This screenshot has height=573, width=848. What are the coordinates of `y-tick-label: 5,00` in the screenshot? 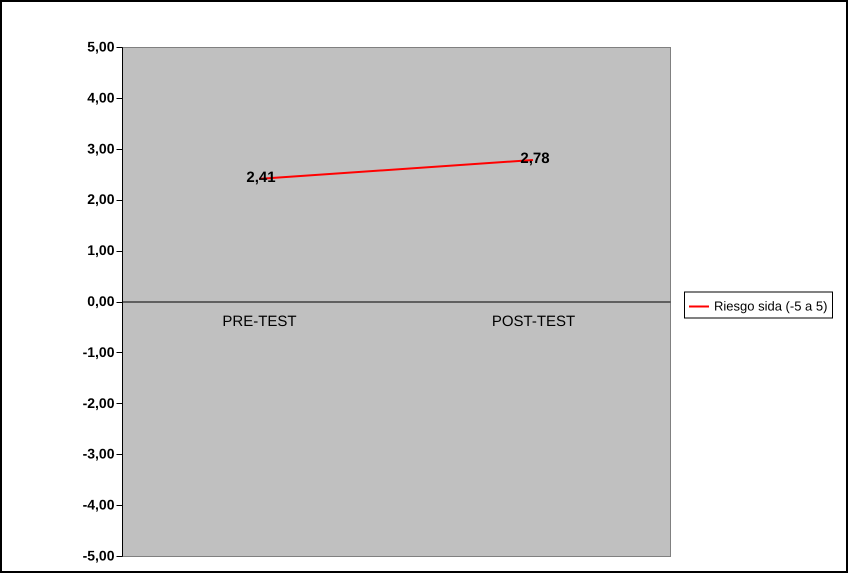 It's located at (101, 46).